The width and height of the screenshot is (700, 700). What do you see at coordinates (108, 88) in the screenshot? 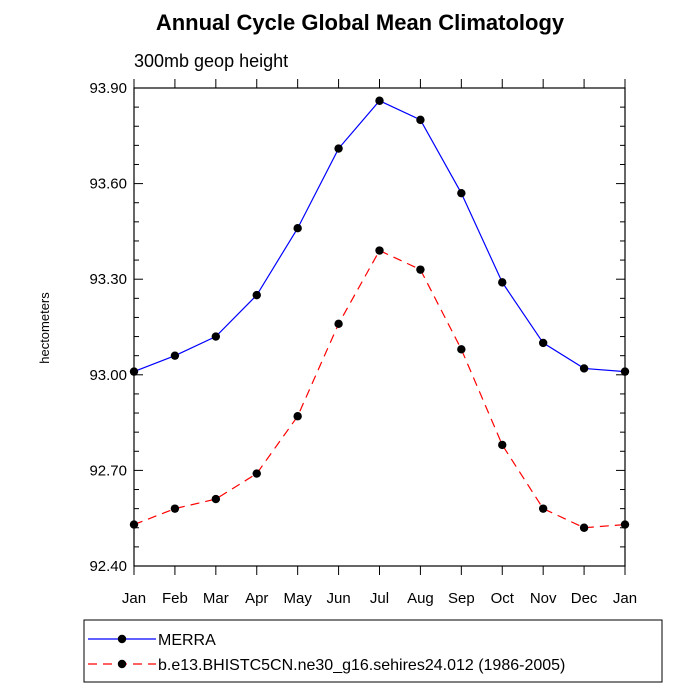
I see `y-tick-label: 93.90` at bounding box center [108, 88].